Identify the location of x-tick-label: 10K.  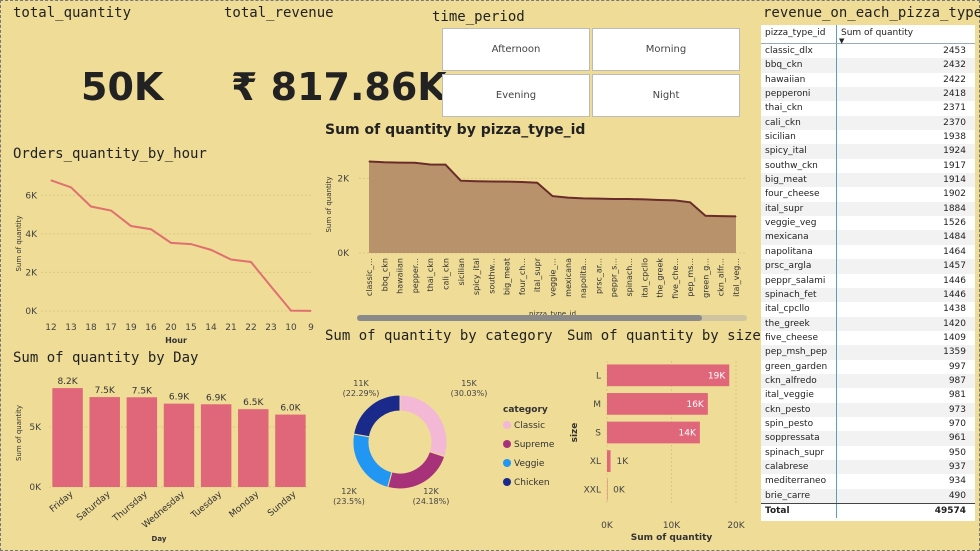
(672, 526).